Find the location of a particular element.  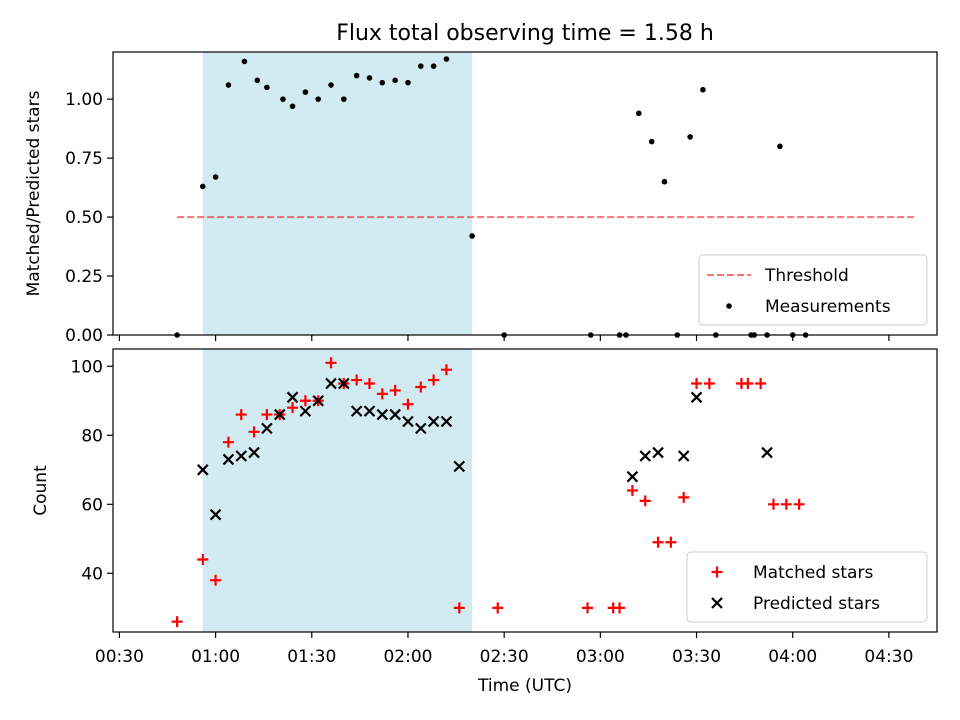

y-tick-label: 80 is located at coordinates (92, 436).